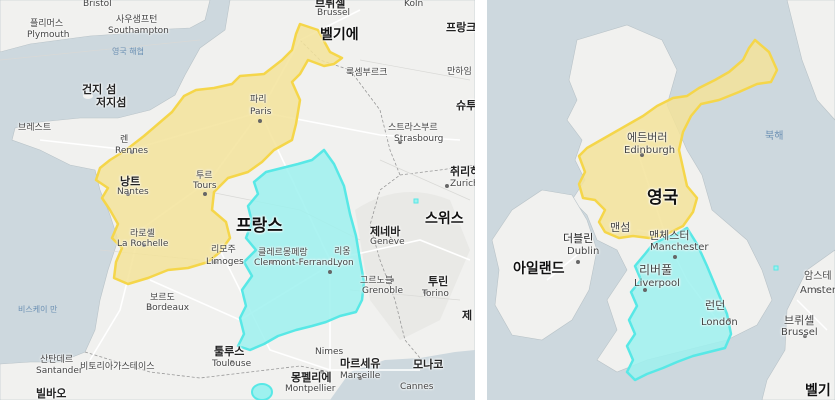 The height and width of the screenshot is (400, 835). I want to click on city-label-lyon-ko: 리옹, so click(342, 252).